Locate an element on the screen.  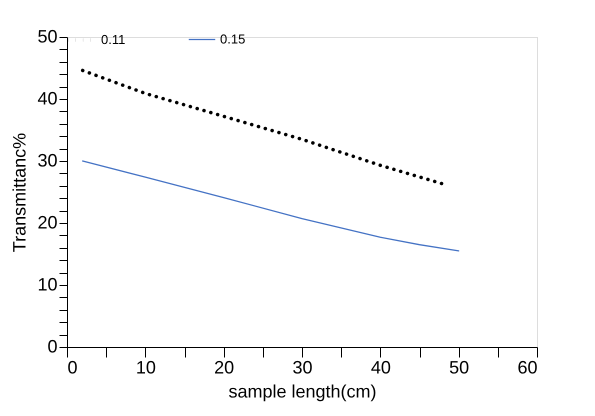
x-tick-label: 20 is located at coordinates (224, 368).